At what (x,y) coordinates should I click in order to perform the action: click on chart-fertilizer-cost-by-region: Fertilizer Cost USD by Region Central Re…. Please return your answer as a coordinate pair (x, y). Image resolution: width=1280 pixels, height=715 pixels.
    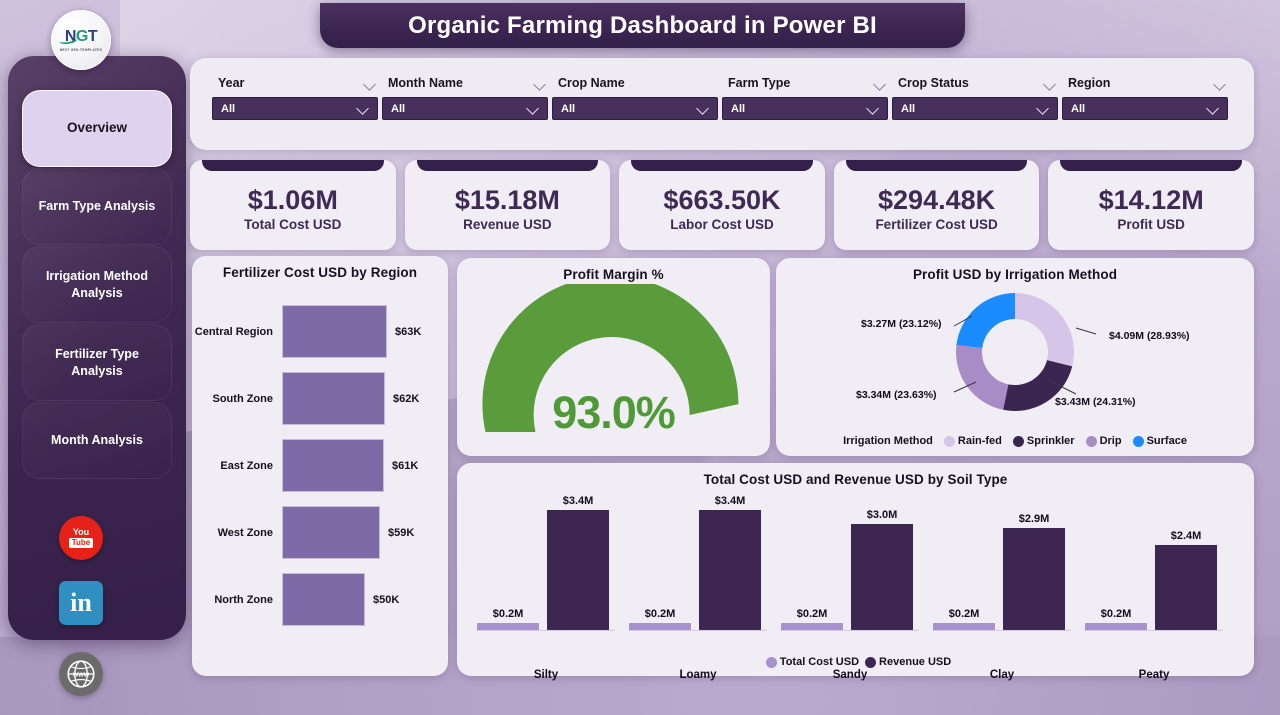
    Looking at the image, I should click on (320, 466).